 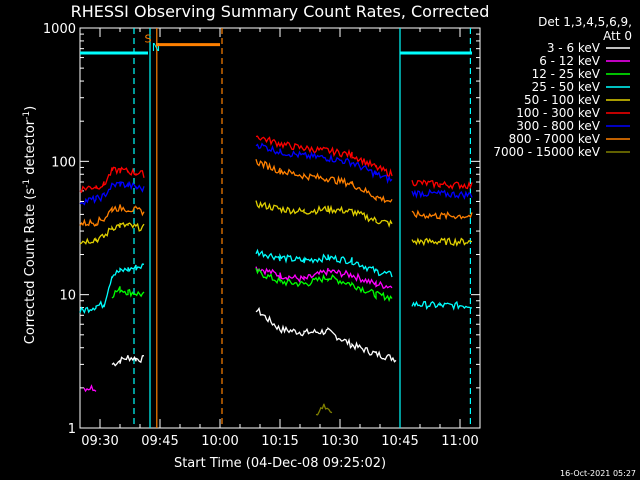 I want to click on legend-label: 50 - 100 keV, so click(x=562, y=100).